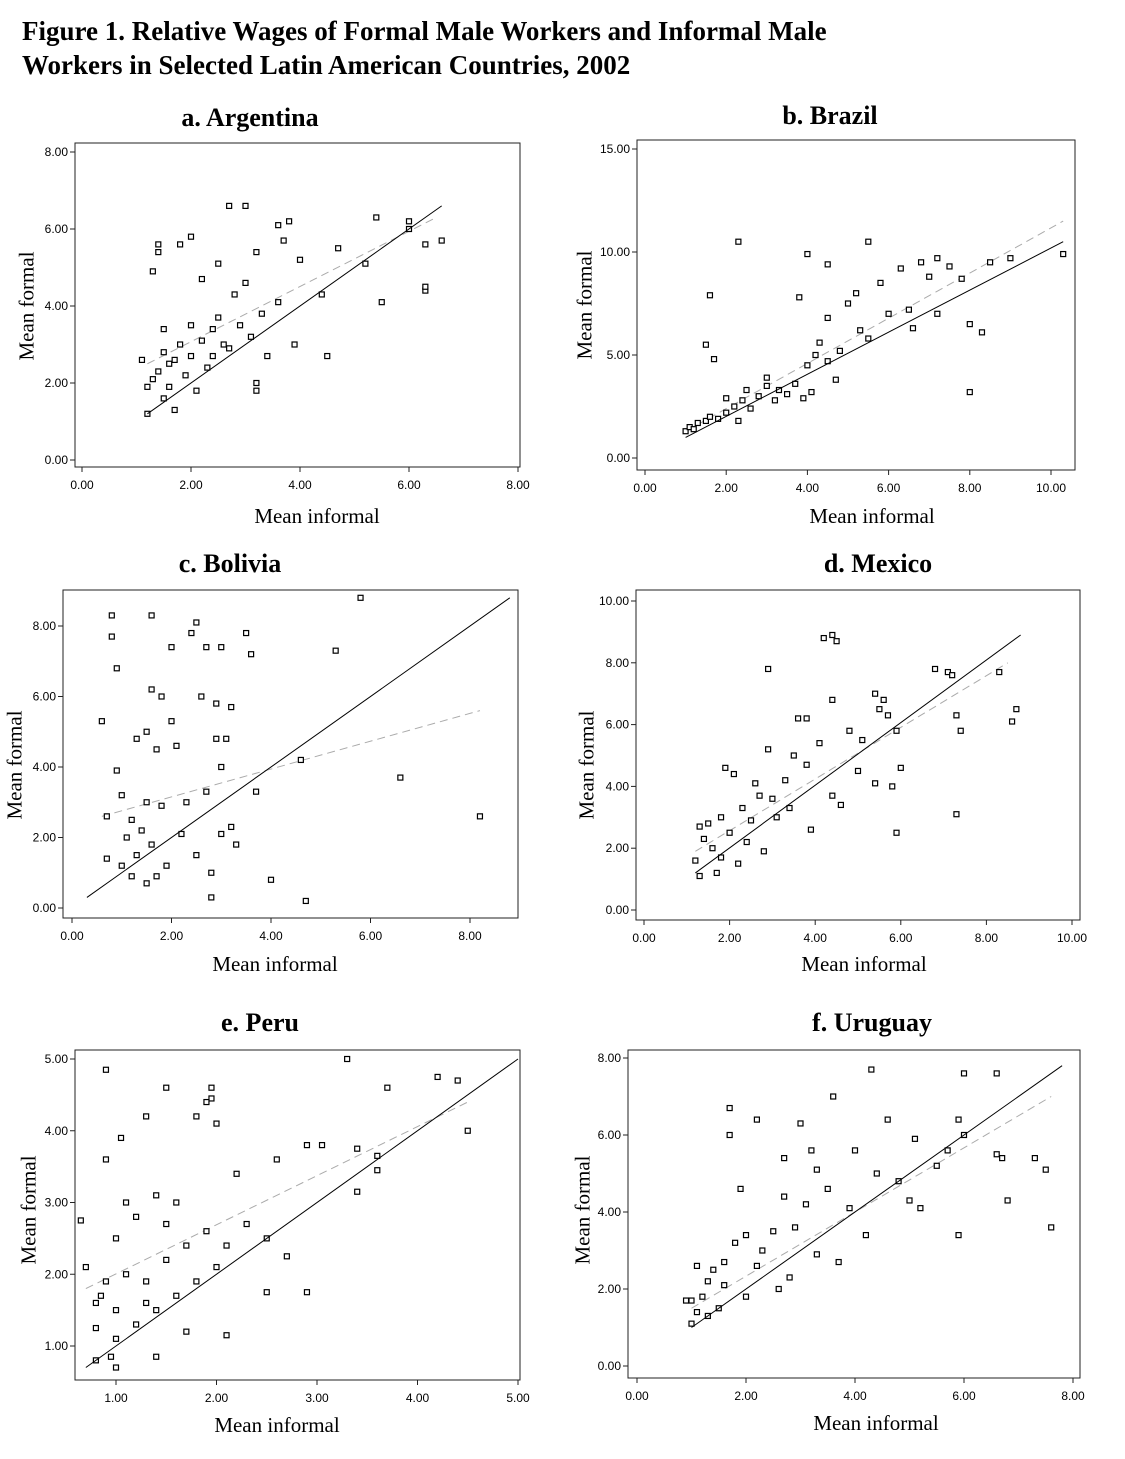 Image resolution: width=1125 pixels, height=1459 pixels. I want to click on x-tick-label: 0.00, so click(72, 936).